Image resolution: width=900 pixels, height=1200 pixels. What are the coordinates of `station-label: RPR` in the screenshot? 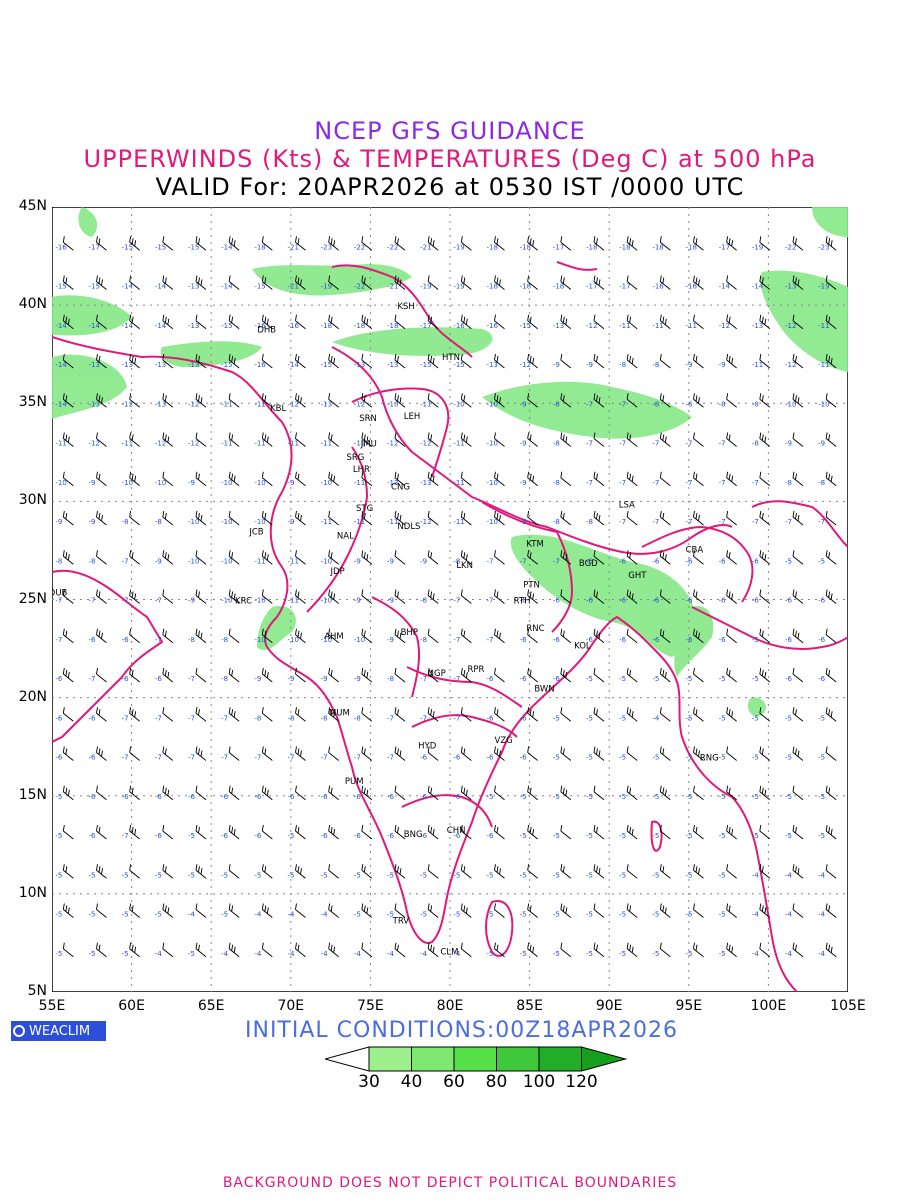 It's located at (475, 670).